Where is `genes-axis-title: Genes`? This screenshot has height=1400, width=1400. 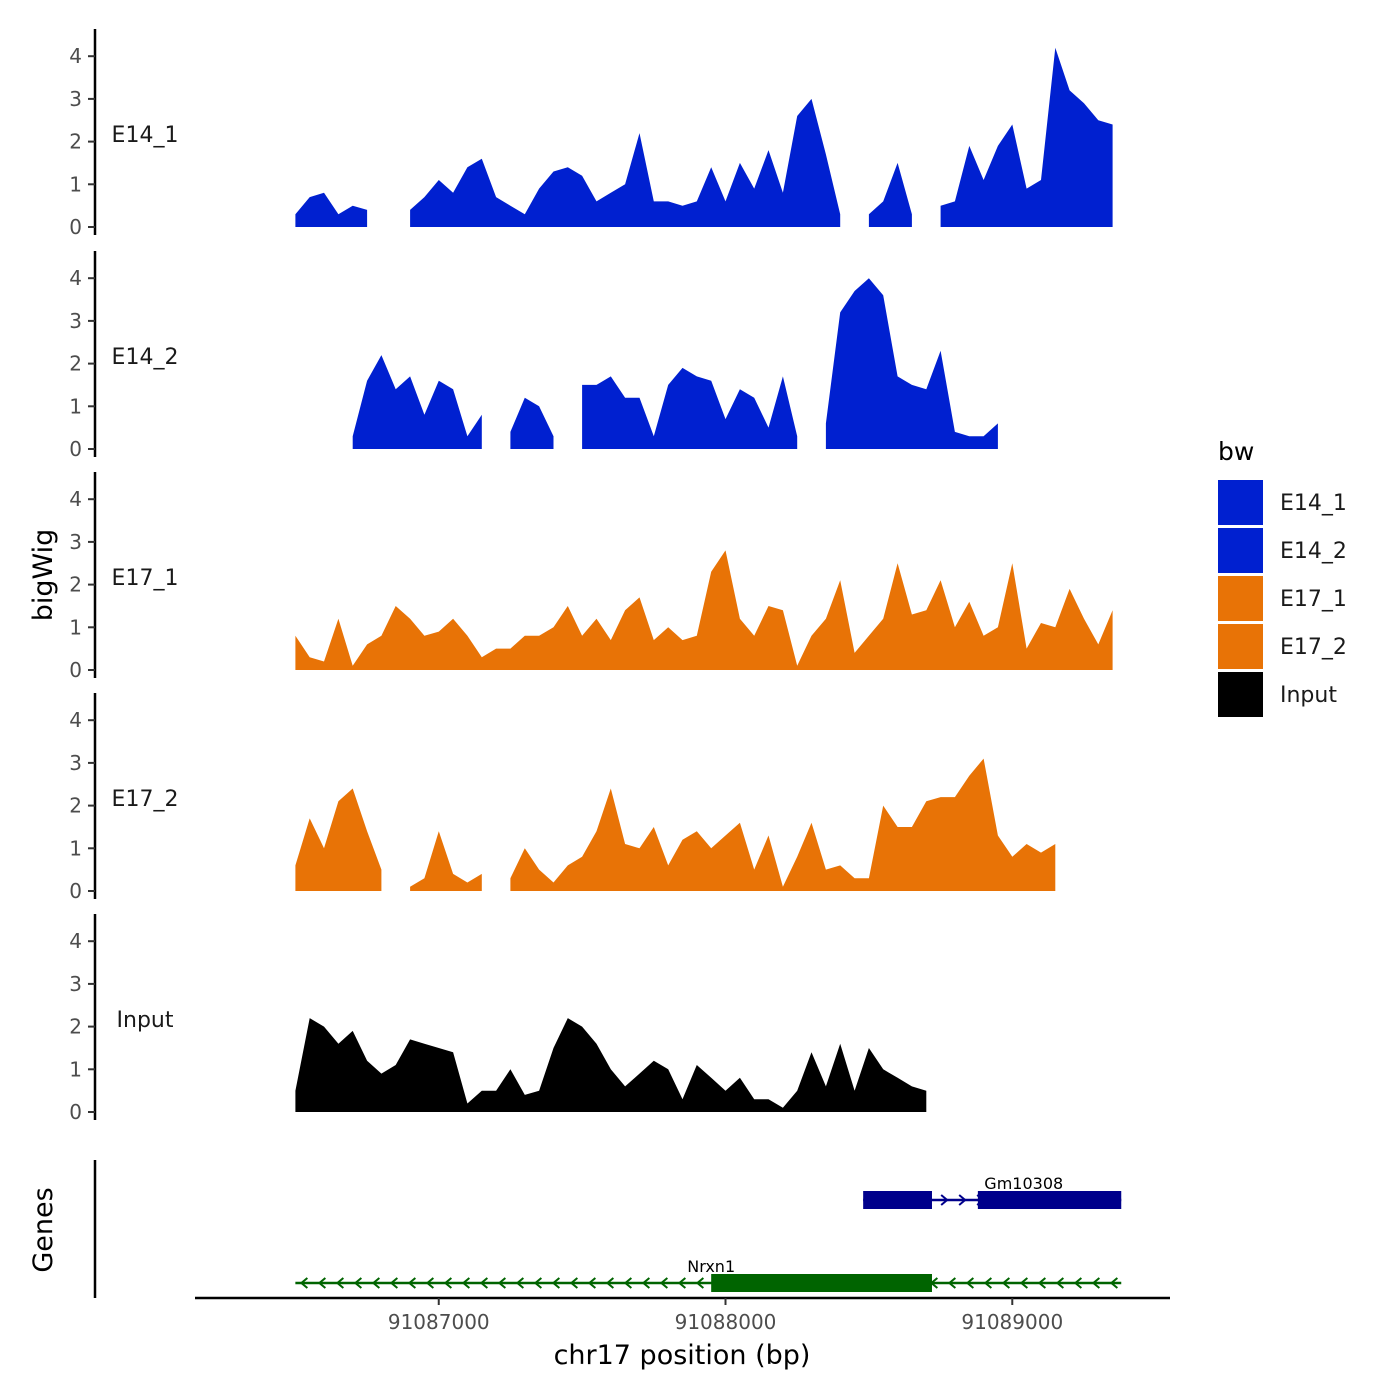
genes-axis-title: Genes is located at coordinates (43, 1229).